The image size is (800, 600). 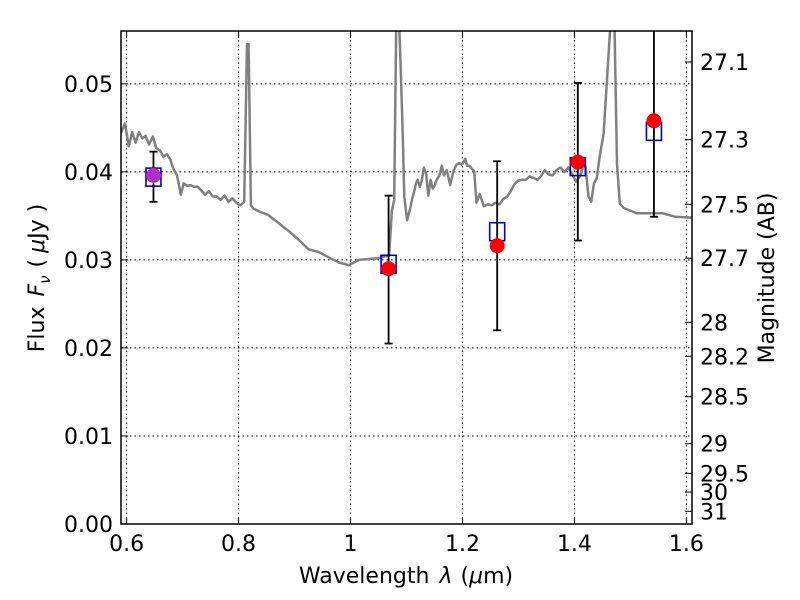 I want to click on mag-tick-label: 27.7, so click(x=724, y=259).